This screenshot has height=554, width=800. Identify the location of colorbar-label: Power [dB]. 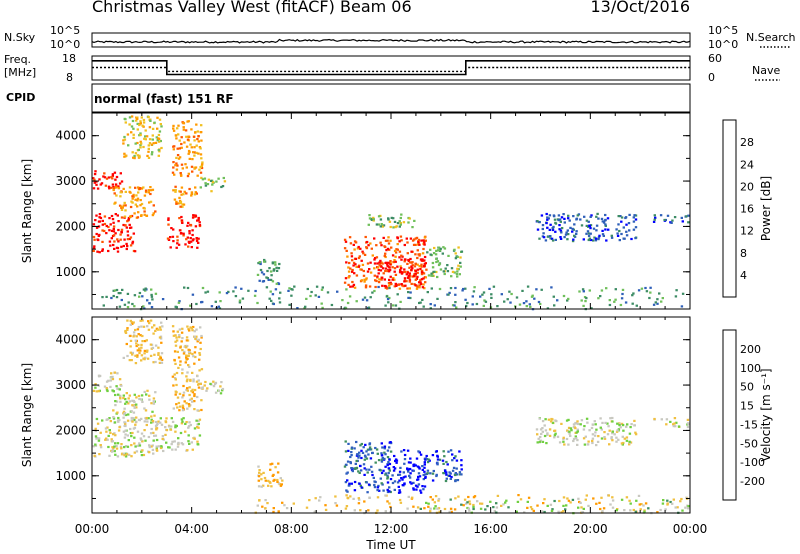
(766, 208).